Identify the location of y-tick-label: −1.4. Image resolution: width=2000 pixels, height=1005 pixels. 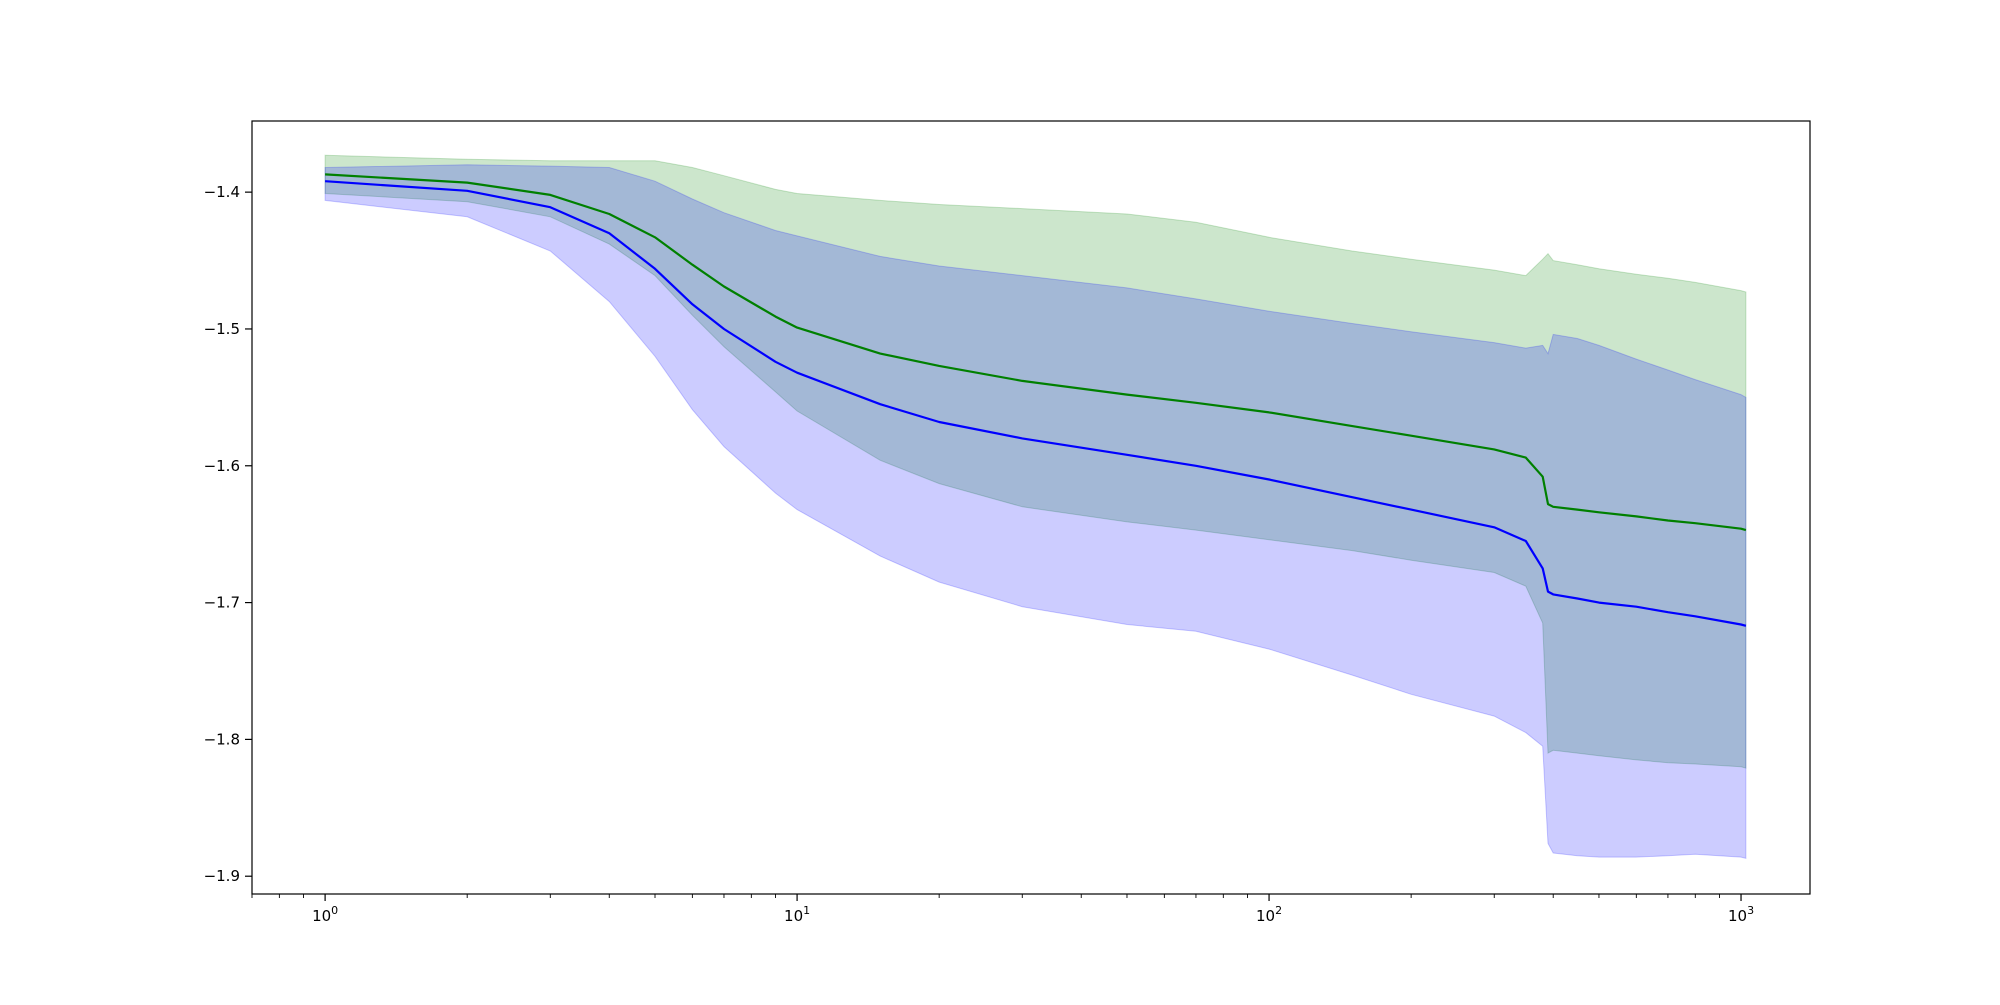
(222, 192).